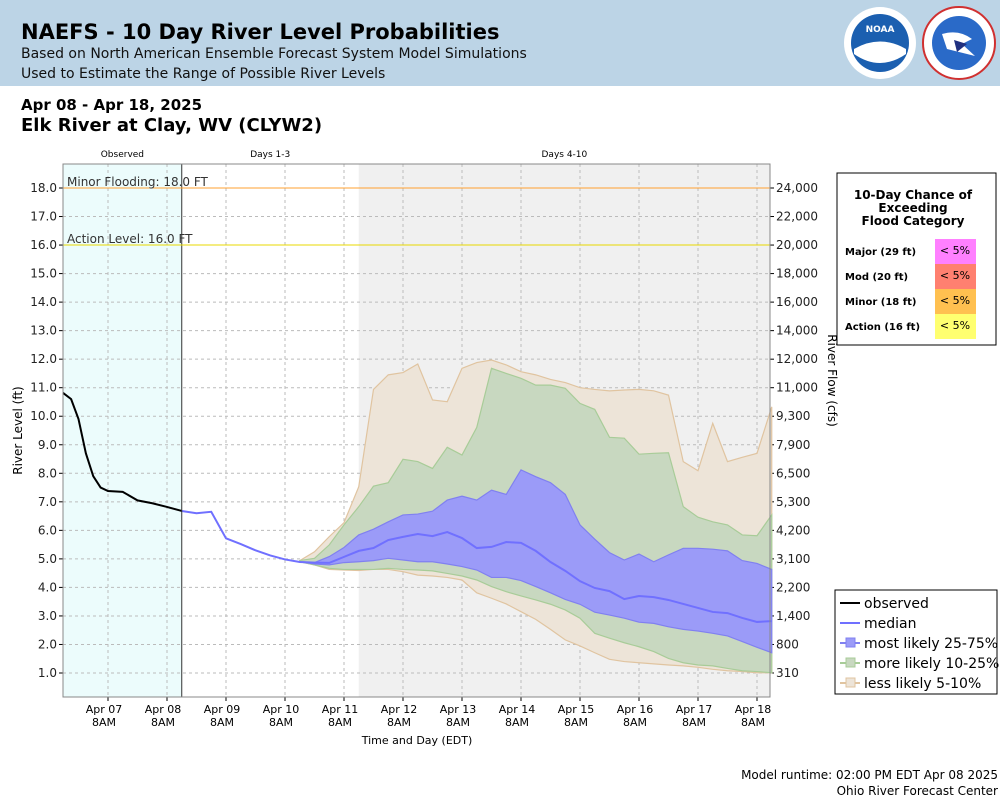 Image resolution: width=1000 pixels, height=800 pixels. I want to click on legend-label: observed, so click(896, 604).